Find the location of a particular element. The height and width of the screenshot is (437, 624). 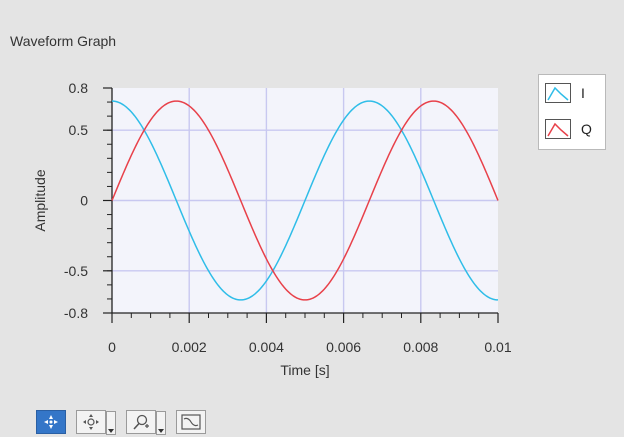

cursor-tool-button is located at coordinates (51, 422).